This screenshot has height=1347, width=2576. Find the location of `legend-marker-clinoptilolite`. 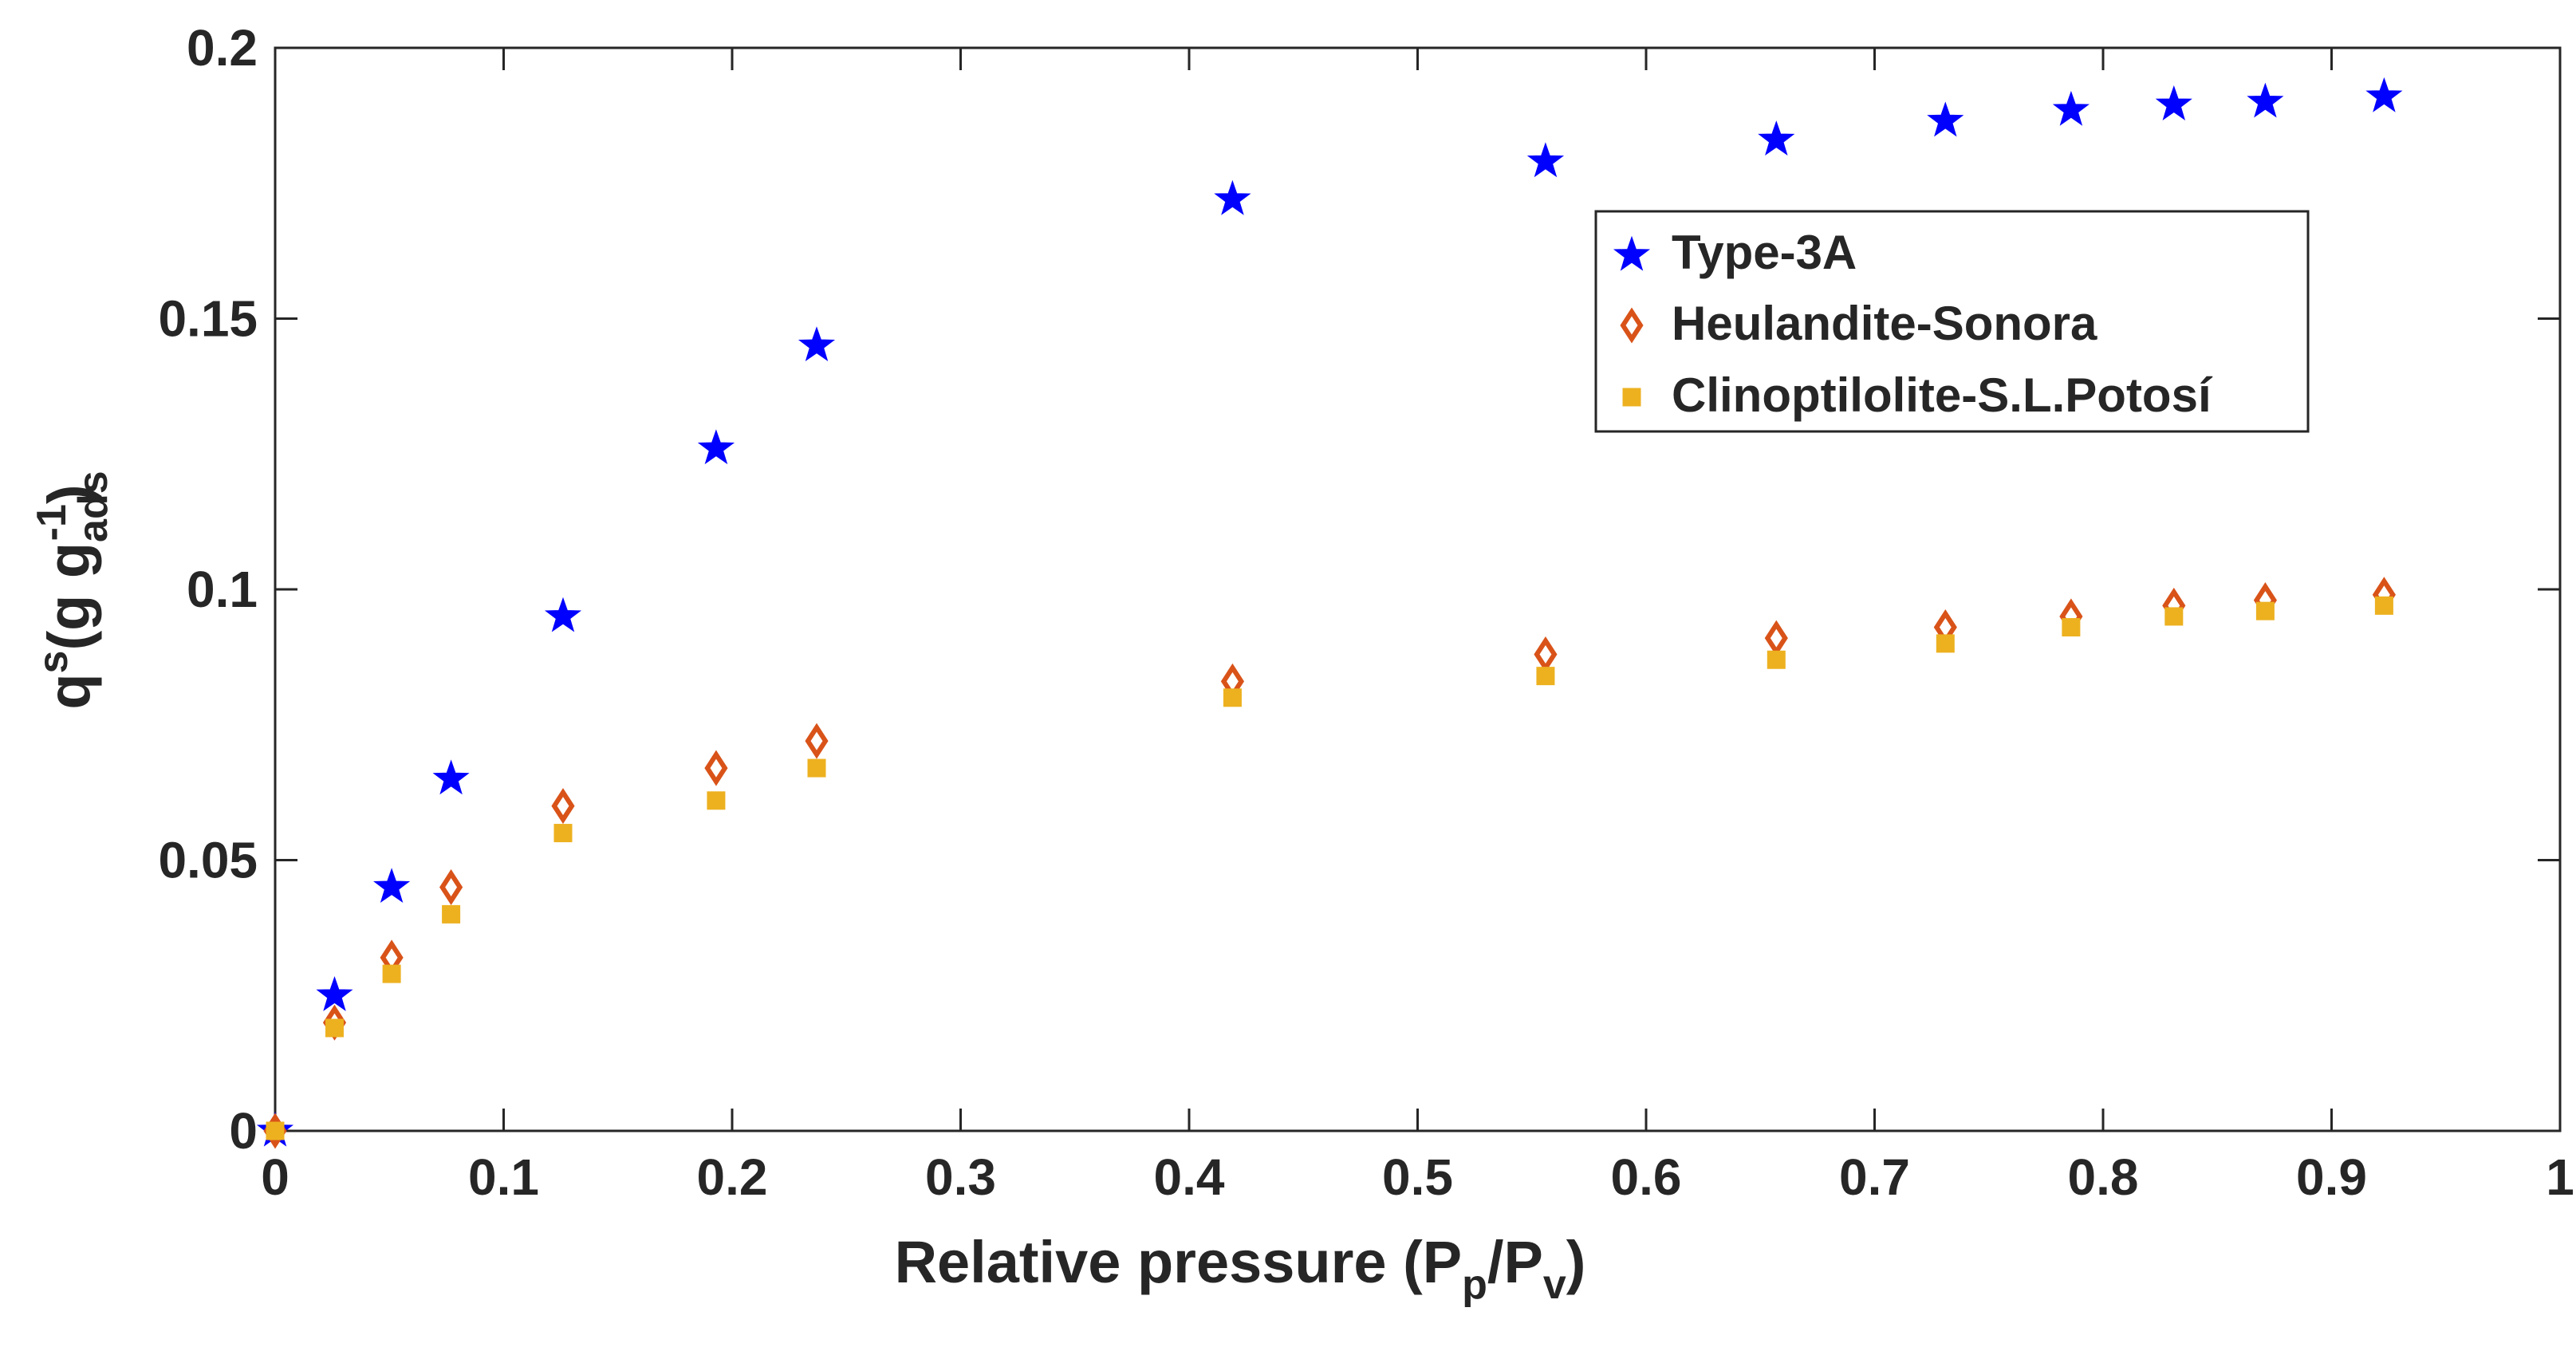

legend-marker-clinoptilolite is located at coordinates (1631, 397).